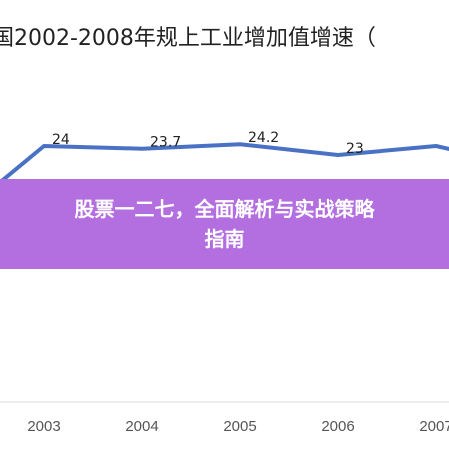 This screenshot has height=449, width=449. What do you see at coordinates (208, 143) in the screenshot?
I see `data-labels: 24 23.7 24.2 23` at bounding box center [208, 143].